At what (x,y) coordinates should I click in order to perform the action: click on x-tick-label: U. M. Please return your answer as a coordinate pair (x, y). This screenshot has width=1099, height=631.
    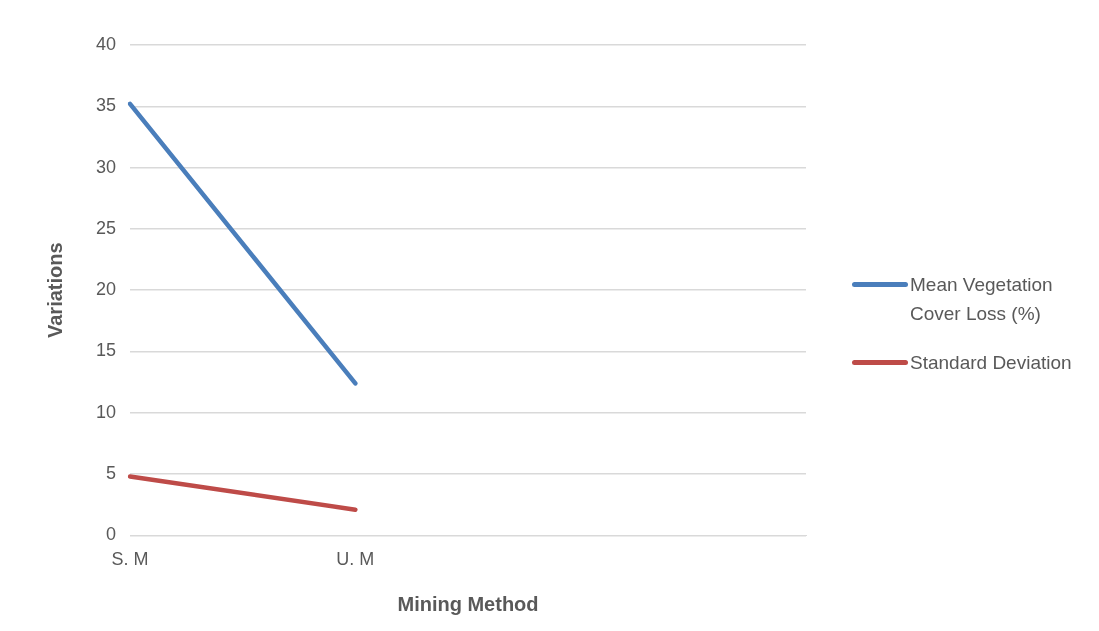
    Looking at the image, I should click on (355, 559).